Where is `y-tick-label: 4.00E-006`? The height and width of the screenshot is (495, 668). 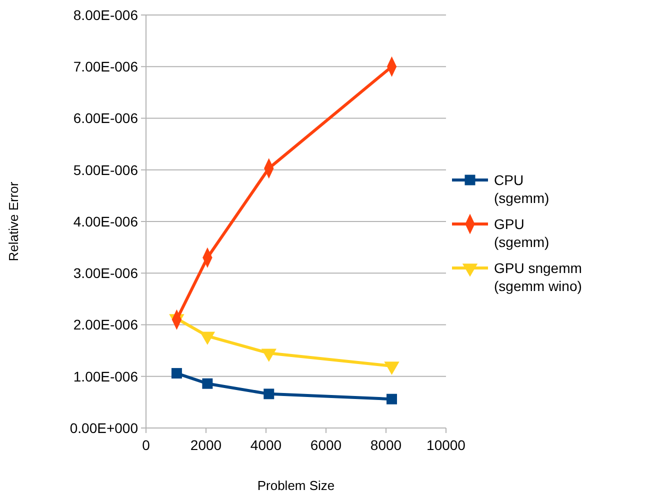 y-tick-label: 4.00E-006 is located at coordinates (105, 221).